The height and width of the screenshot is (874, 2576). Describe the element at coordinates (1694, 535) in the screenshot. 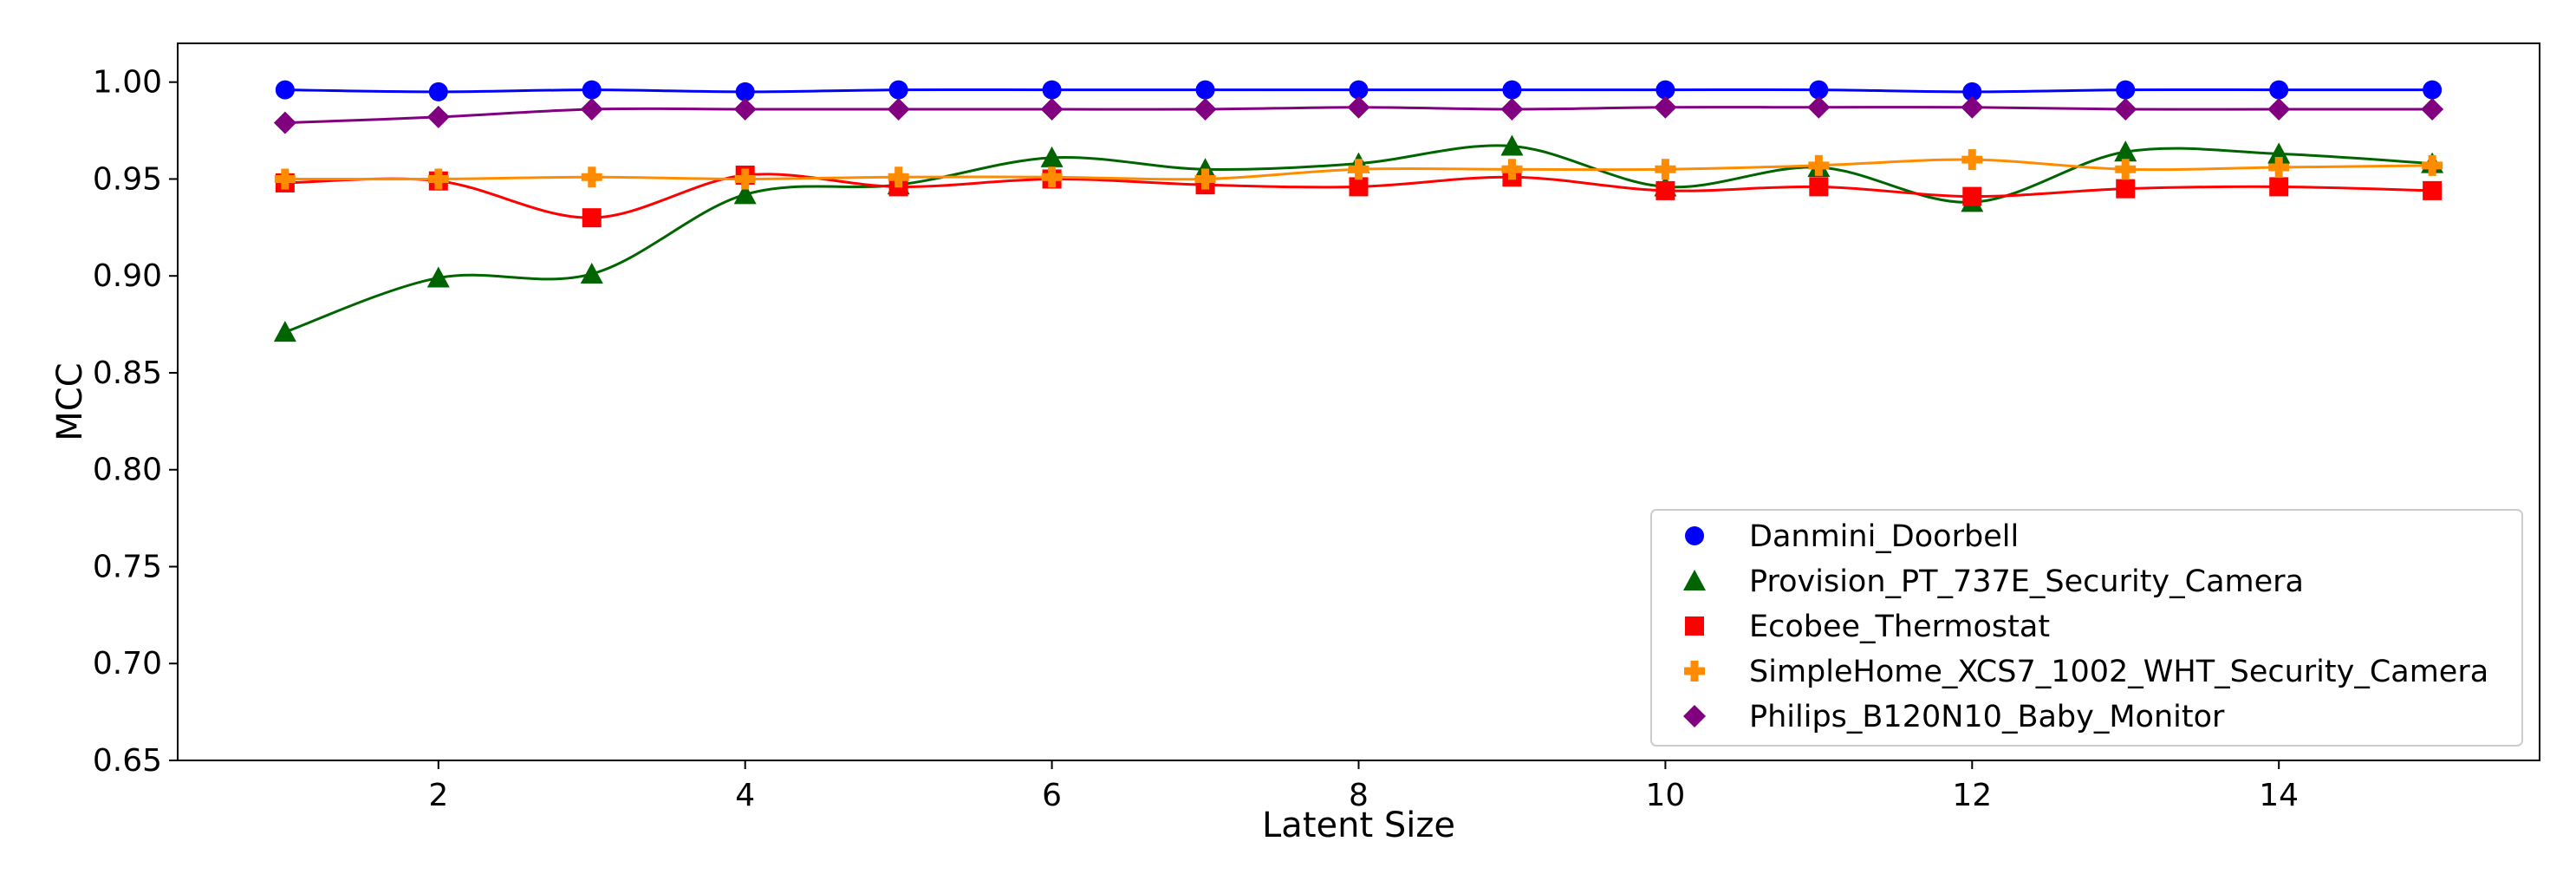

I see `legend-marker-circle` at that location.